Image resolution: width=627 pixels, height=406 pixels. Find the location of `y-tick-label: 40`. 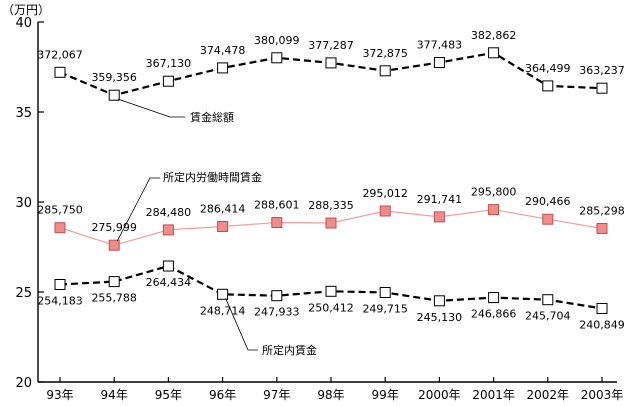

y-tick-label: 40 is located at coordinates (23, 23).